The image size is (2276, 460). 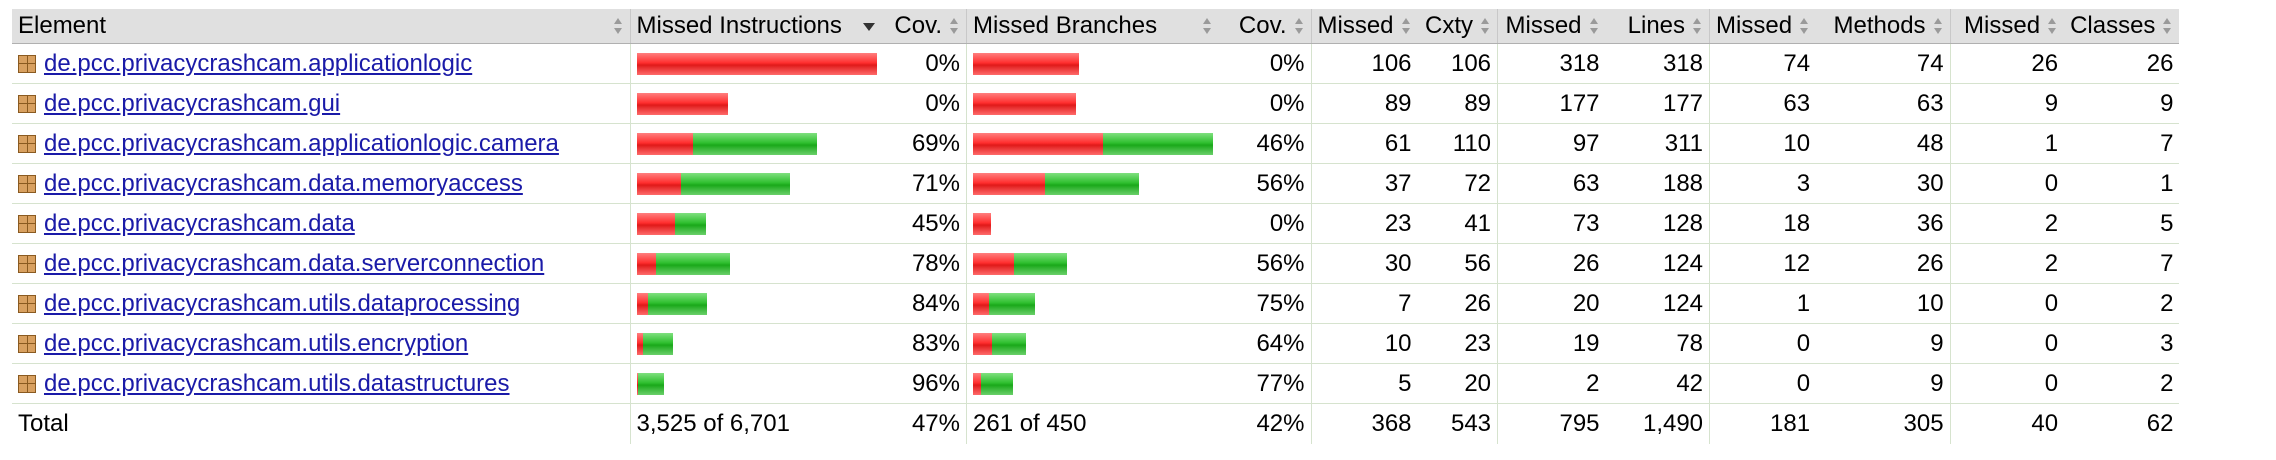 I want to click on header-missed-branches: Missed Branches, so click(x=1092, y=26).